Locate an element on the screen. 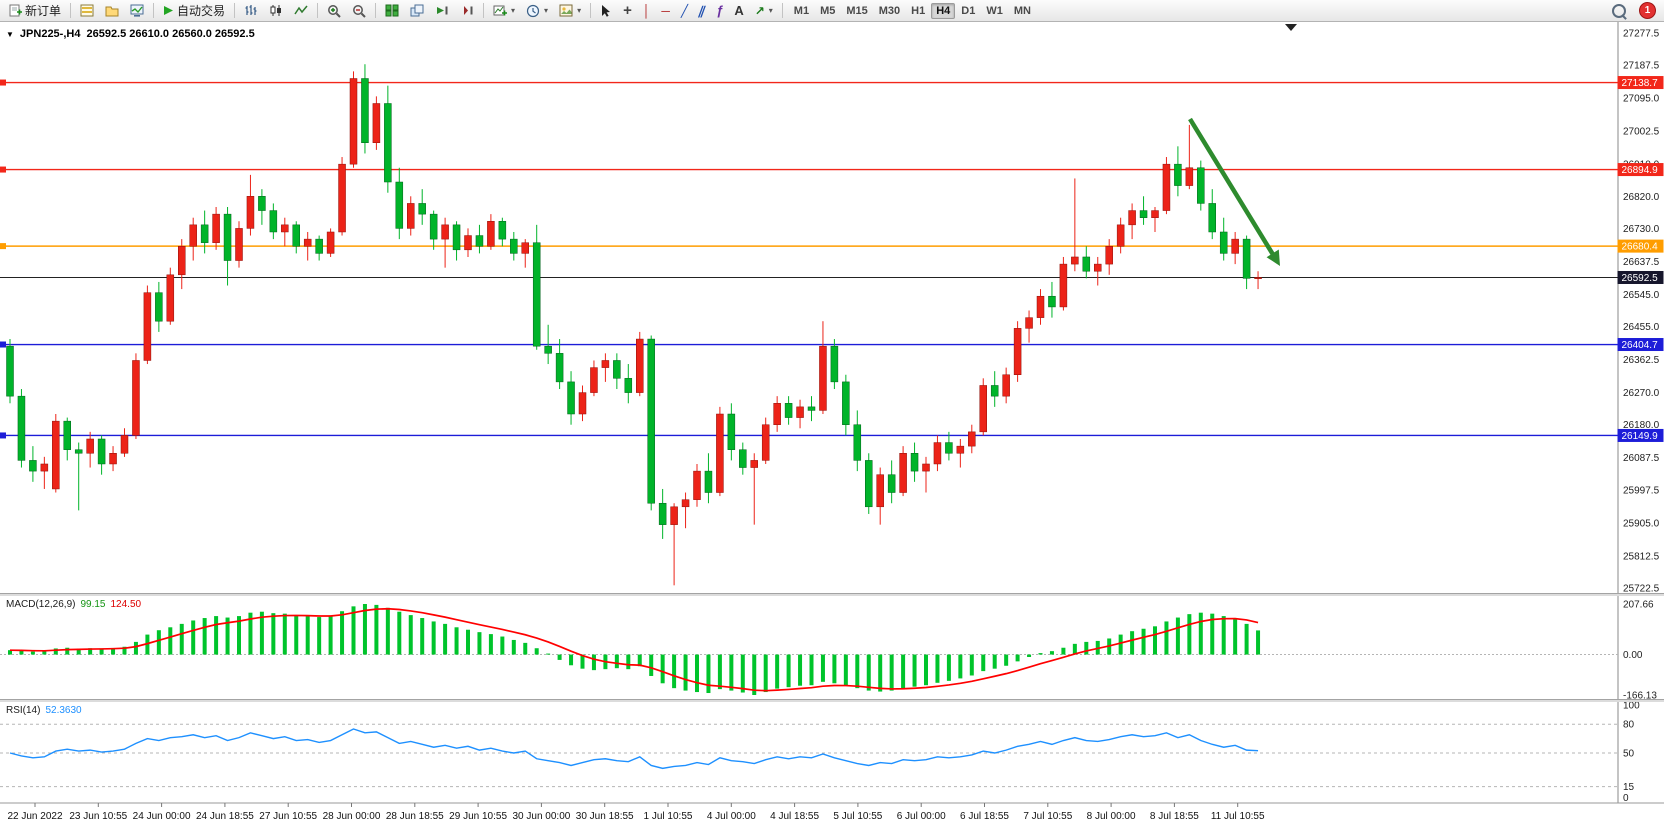  period-button: ▾ is located at coordinates (537, 11).